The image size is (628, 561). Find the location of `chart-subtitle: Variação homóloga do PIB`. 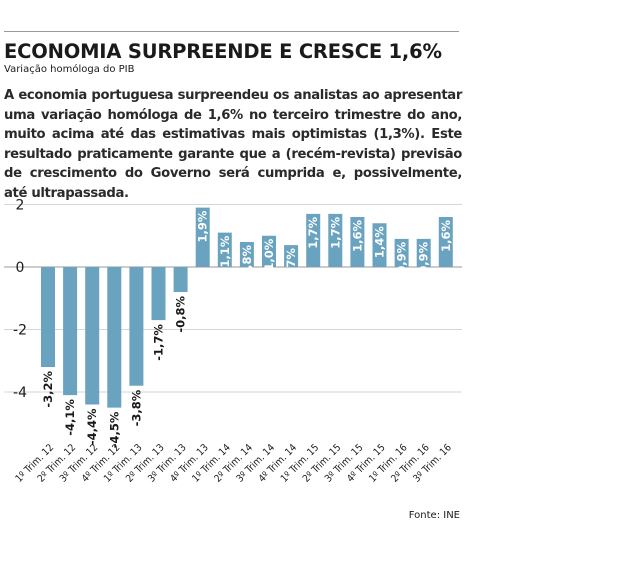

chart-subtitle: Variação homóloga do PIB is located at coordinates (69, 69).